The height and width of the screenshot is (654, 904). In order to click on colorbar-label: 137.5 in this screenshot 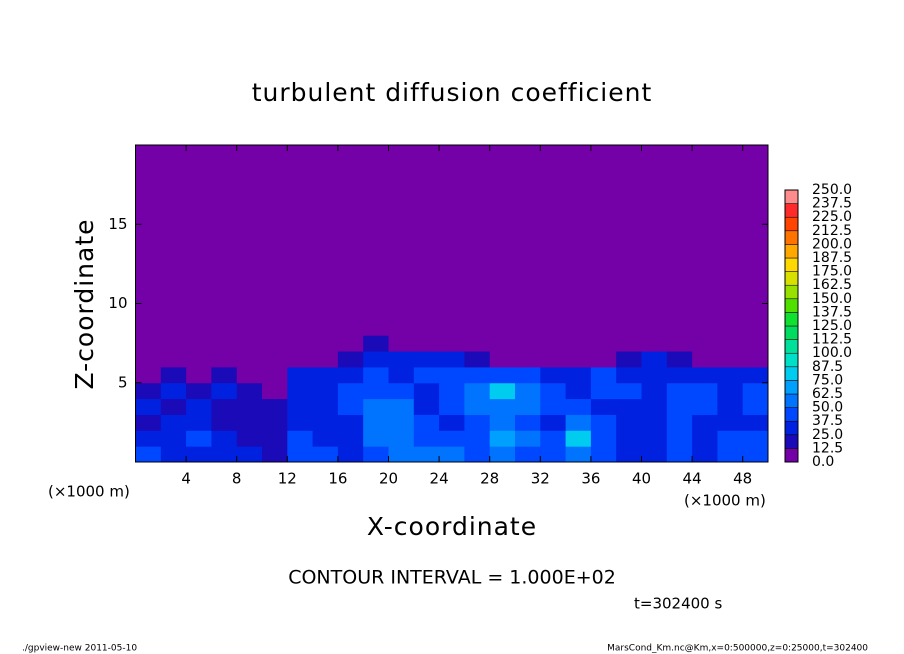, I will do `click(832, 312)`.